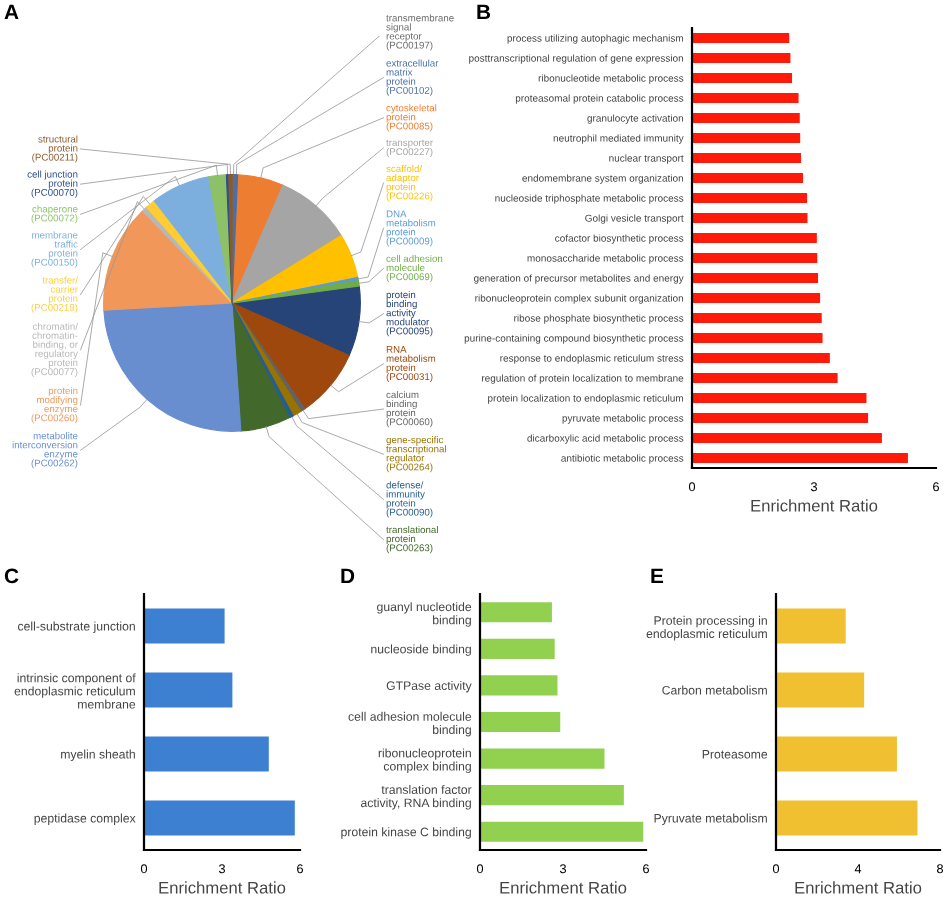 Image resolution: width=948 pixels, height=914 pixels. Describe the element at coordinates (348, 576) in the screenshot. I see `chart-title: D` at that location.